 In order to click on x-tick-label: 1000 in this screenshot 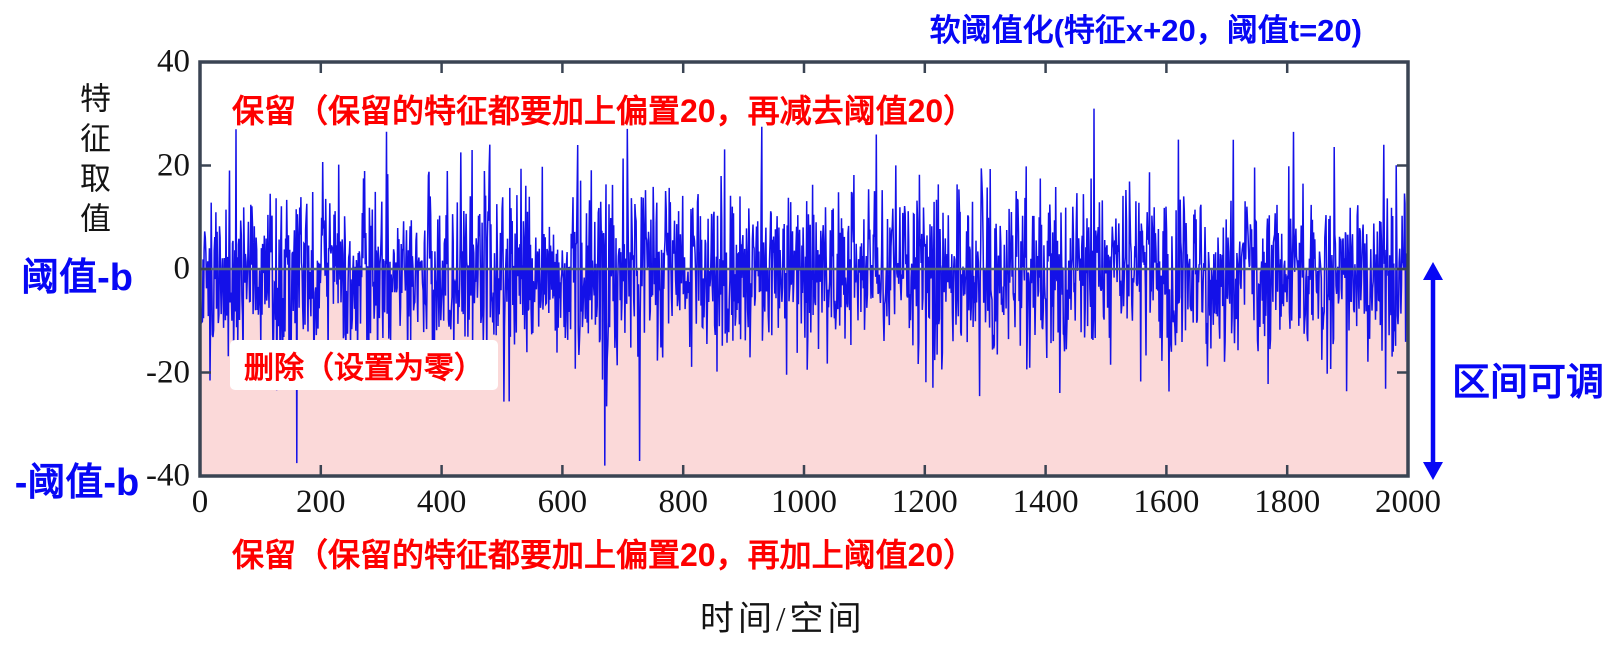, I will do `click(804, 502)`.